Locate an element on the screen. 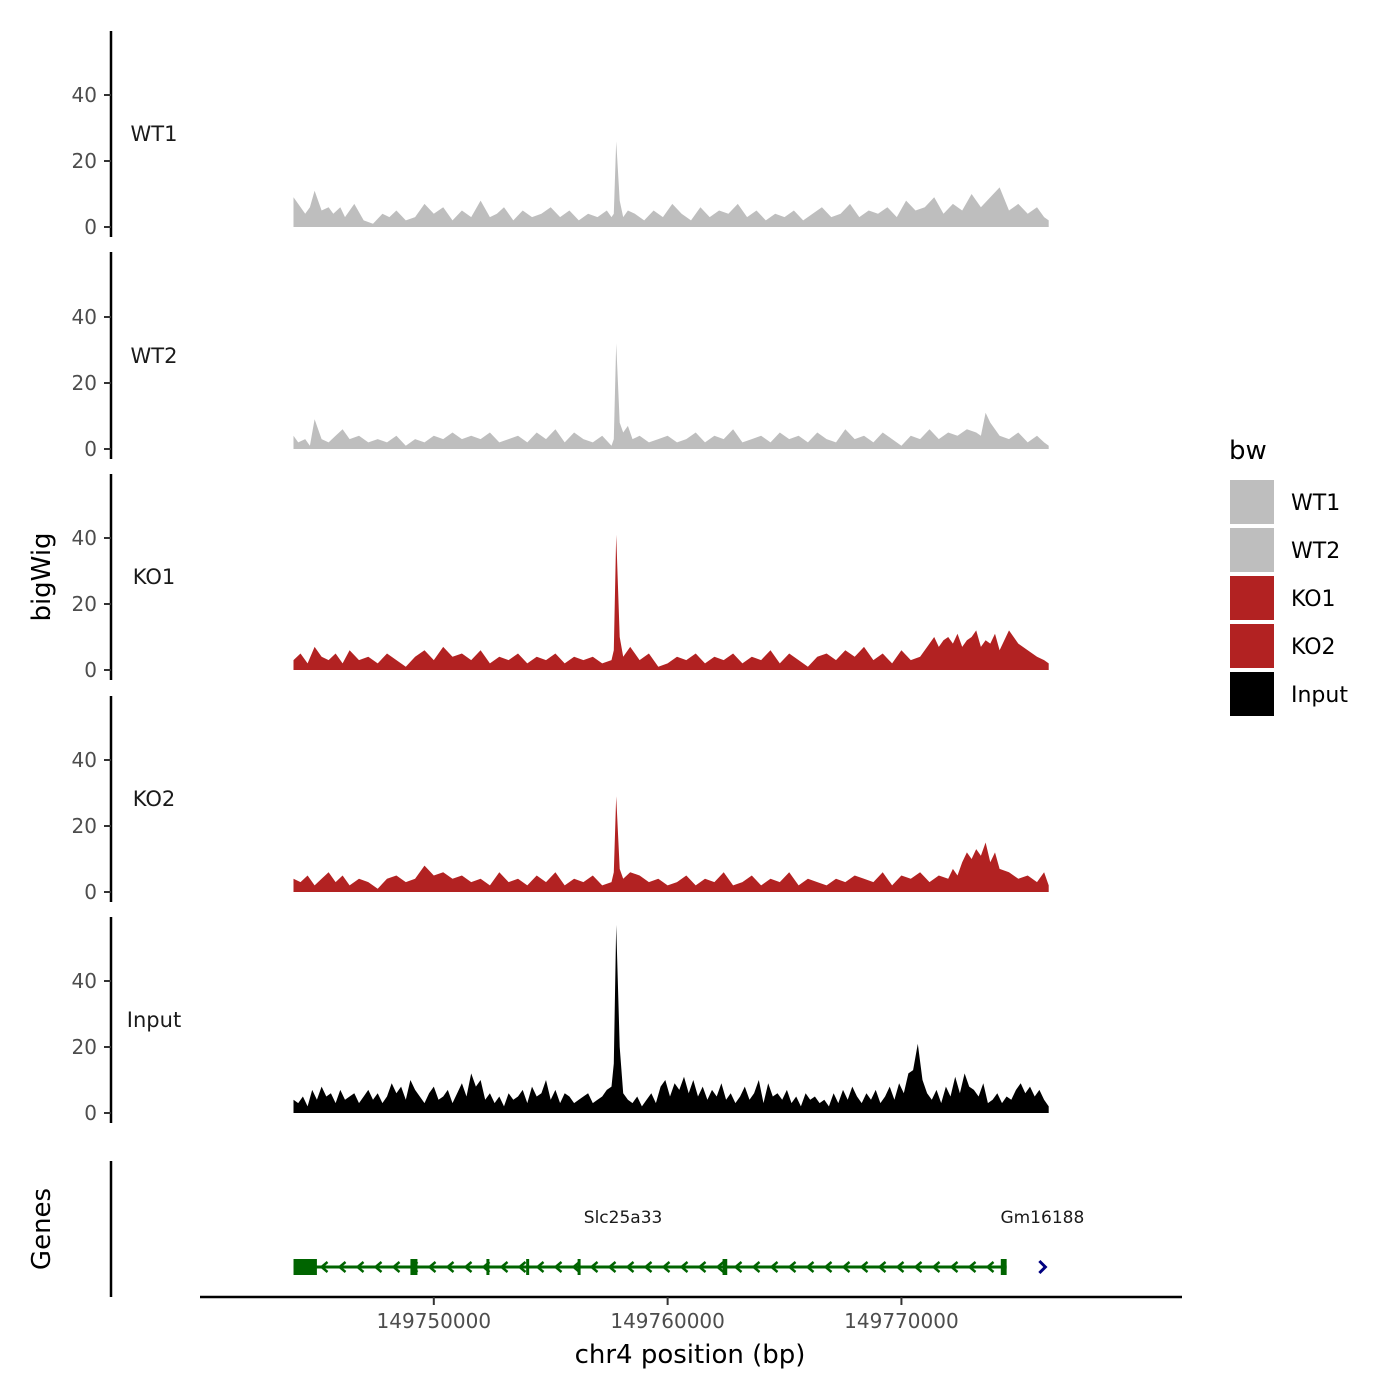 The image size is (1400, 1400). legend-label: WT2 is located at coordinates (1315, 551).